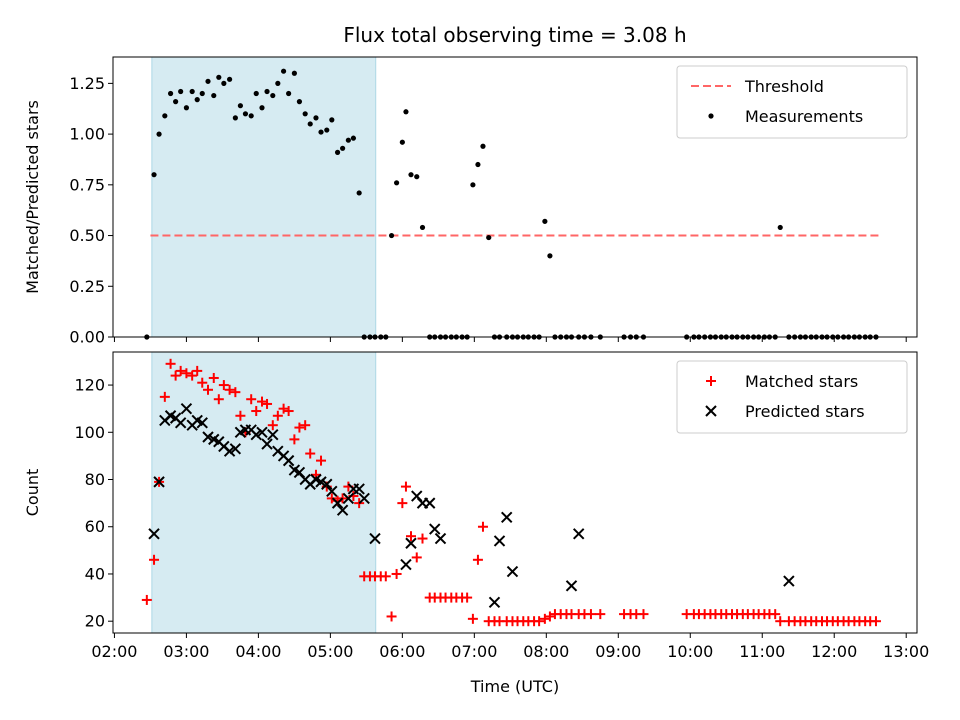 The width and height of the screenshot is (960, 720). Describe the element at coordinates (784, 86) in the screenshot. I see `legend-label: Threshold` at that location.